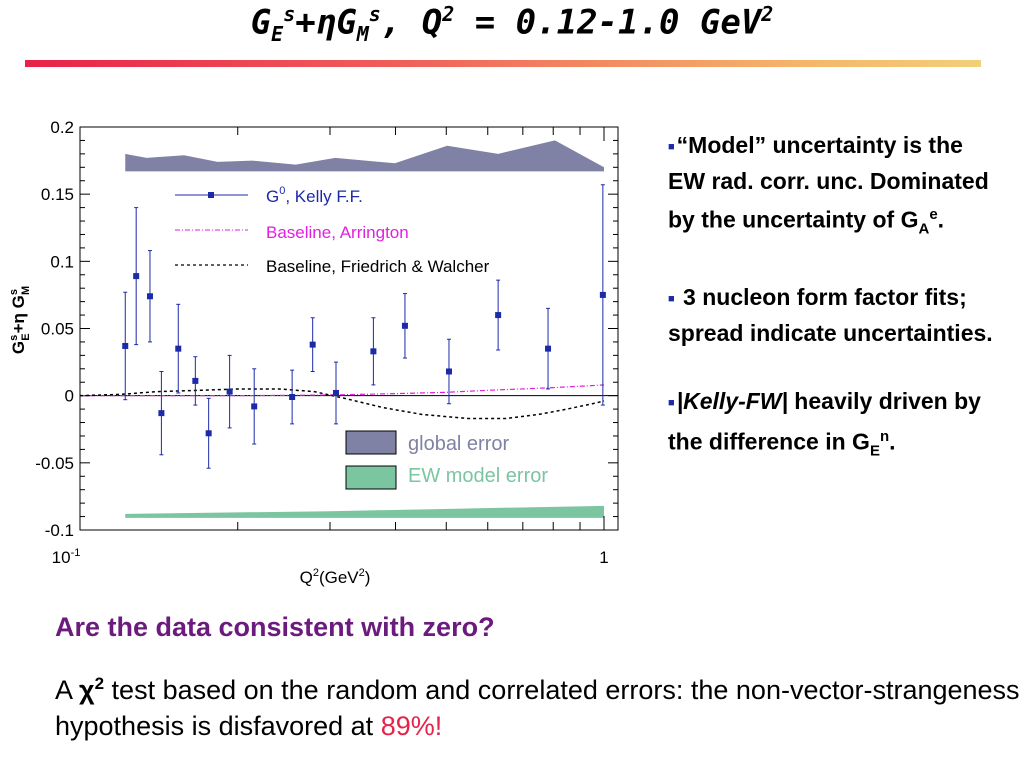 Image resolution: width=1024 pixels, height=768 pixels. Describe the element at coordinates (275, 627) in the screenshot. I see `question-heading: Are the data consistent with zero?` at that location.